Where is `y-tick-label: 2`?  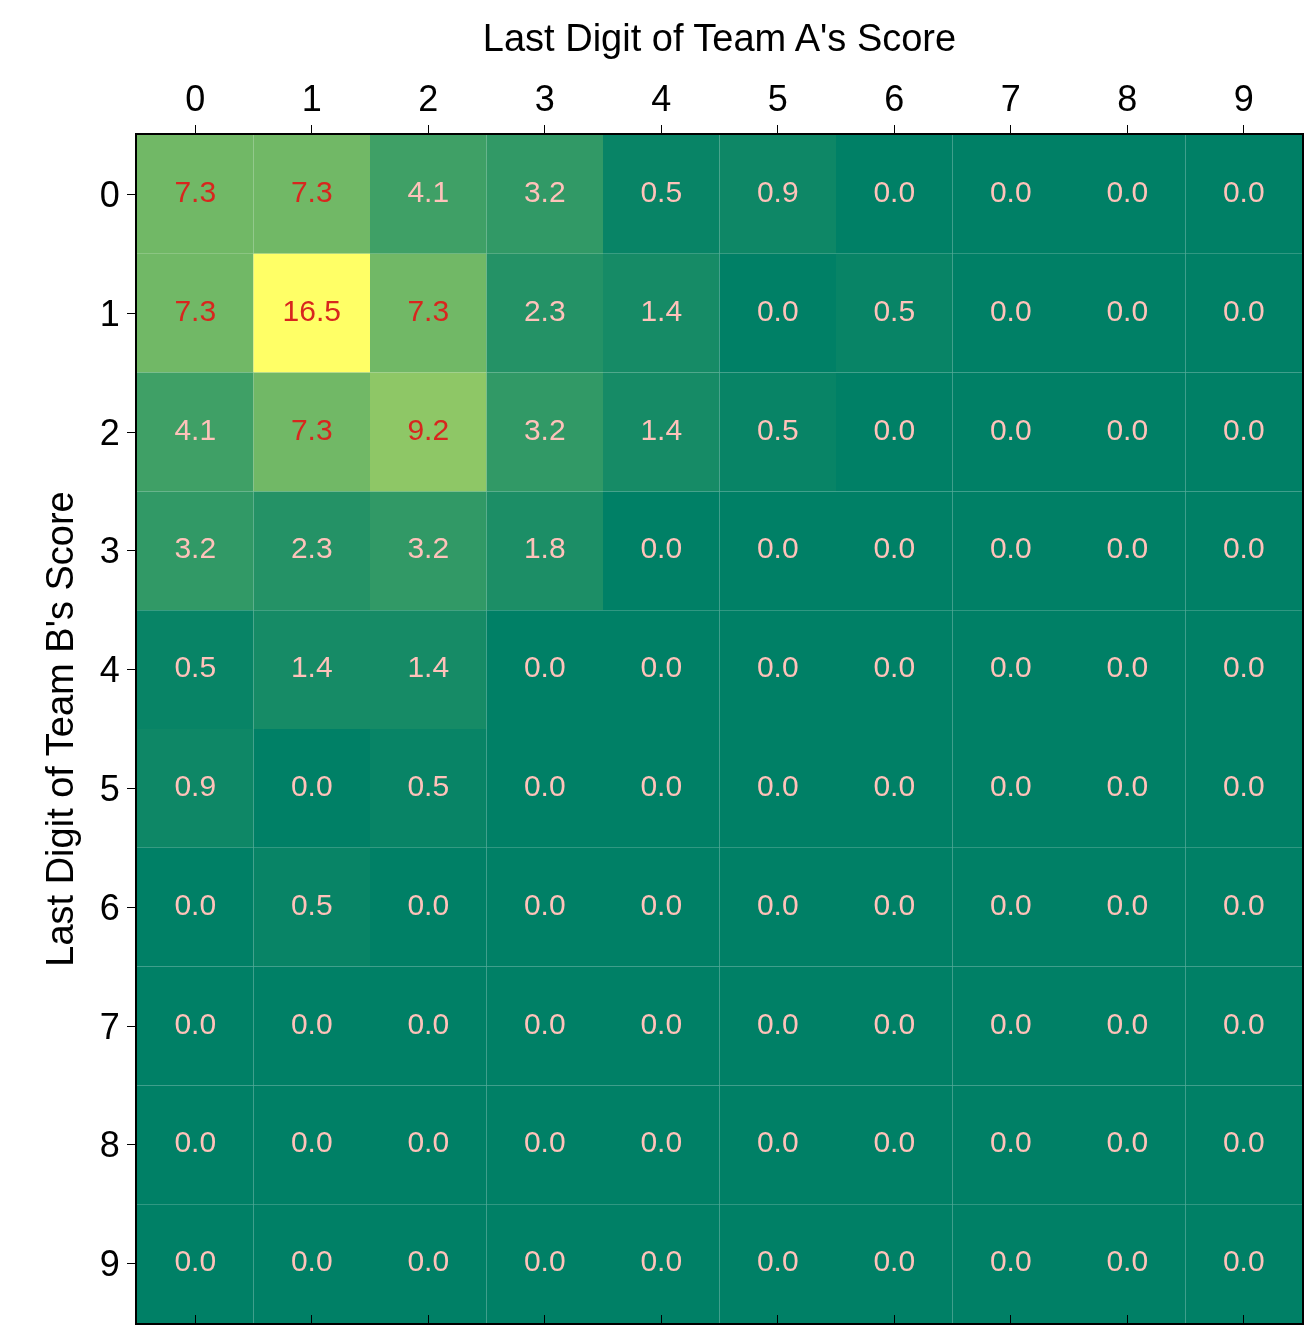 y-tick-label: 2 is located at coordinates (109, 432).